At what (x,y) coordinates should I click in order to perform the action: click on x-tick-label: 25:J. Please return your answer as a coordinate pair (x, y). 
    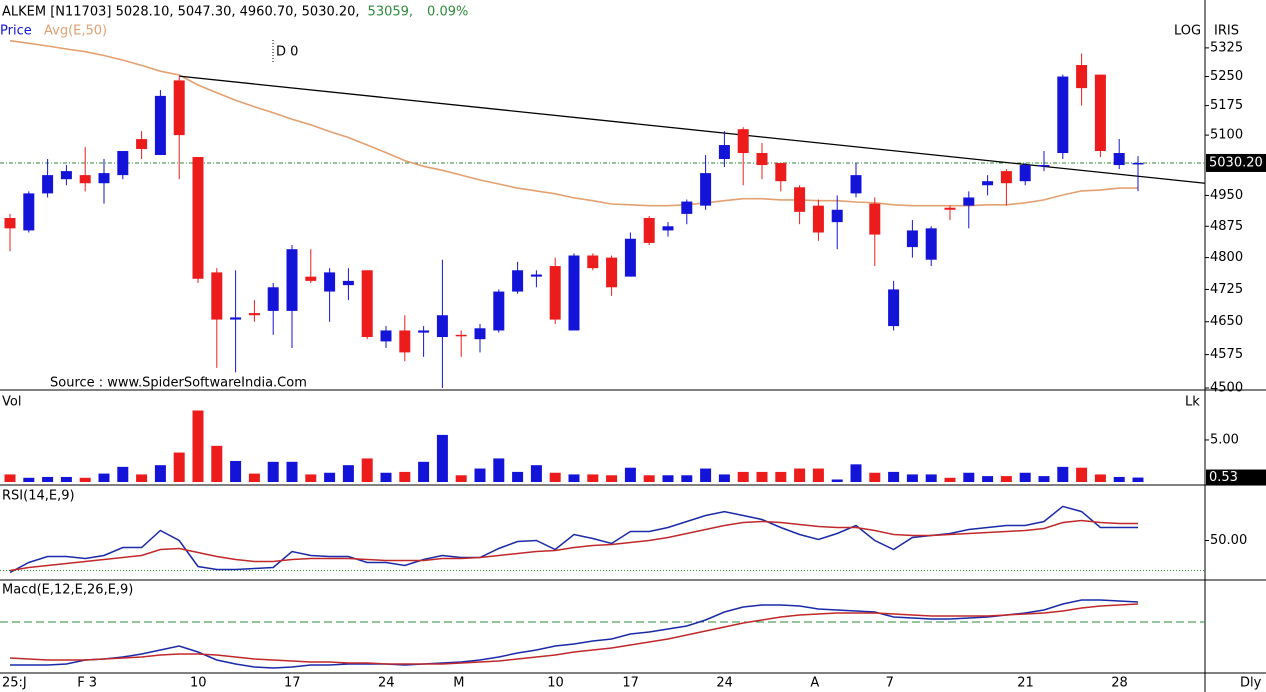
    Looking at the image, I should click on (14, 683).